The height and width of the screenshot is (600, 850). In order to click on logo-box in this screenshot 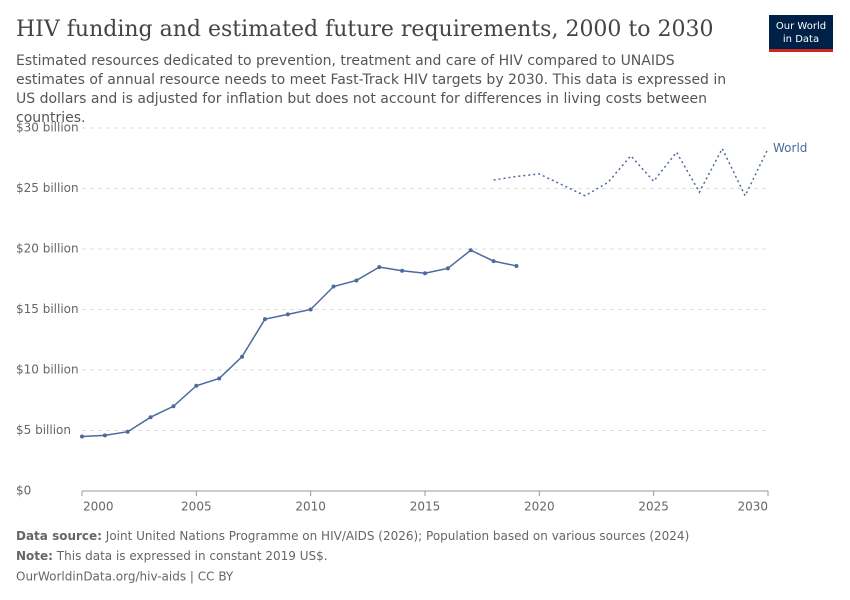, I will do `click(801, 33)`.